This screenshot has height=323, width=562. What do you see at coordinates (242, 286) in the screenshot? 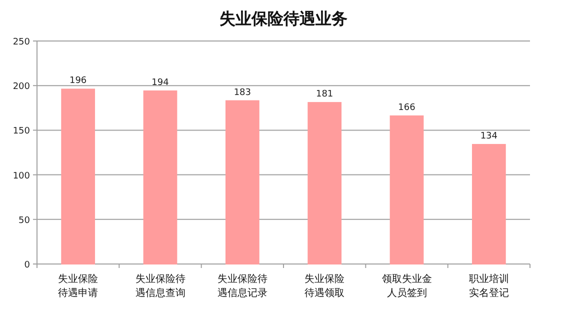
I see `x-tick-label: 失业保险待遇信息记录` at bounding box center [242, 286].